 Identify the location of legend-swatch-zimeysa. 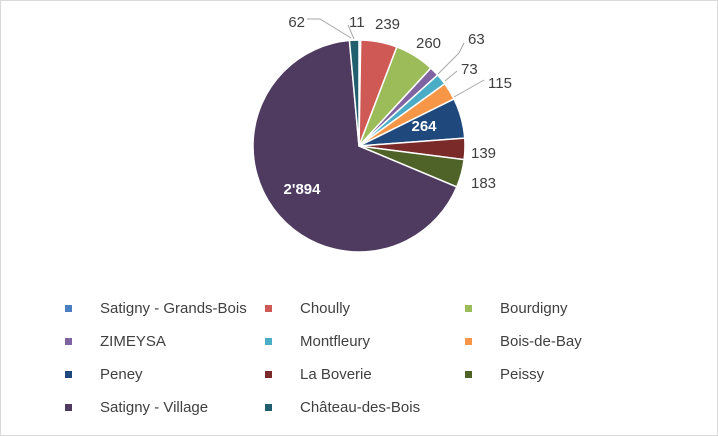
(68, 341).